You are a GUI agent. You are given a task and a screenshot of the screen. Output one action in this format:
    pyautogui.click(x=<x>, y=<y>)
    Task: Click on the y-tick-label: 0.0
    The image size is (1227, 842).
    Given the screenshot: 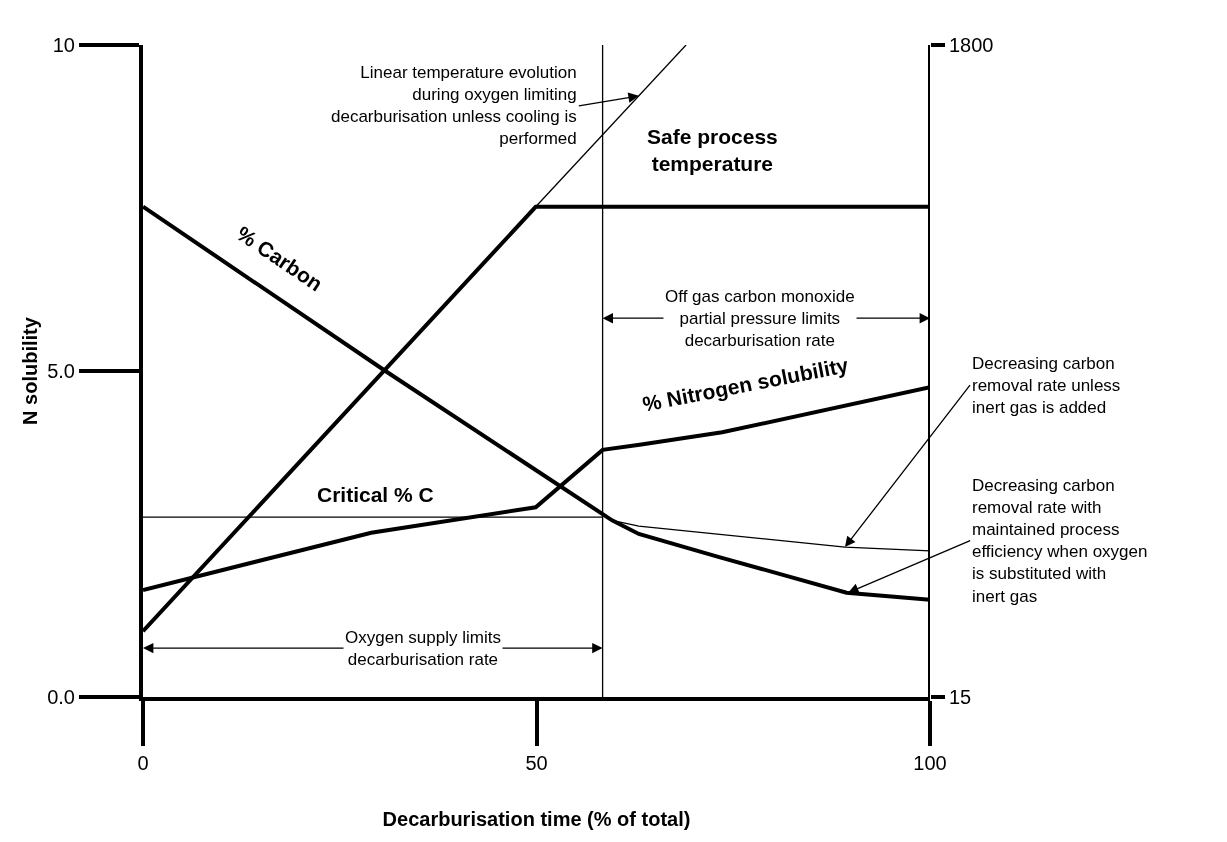 What is the action you would take?
    pyautogui.click(x=61, y=697)
    